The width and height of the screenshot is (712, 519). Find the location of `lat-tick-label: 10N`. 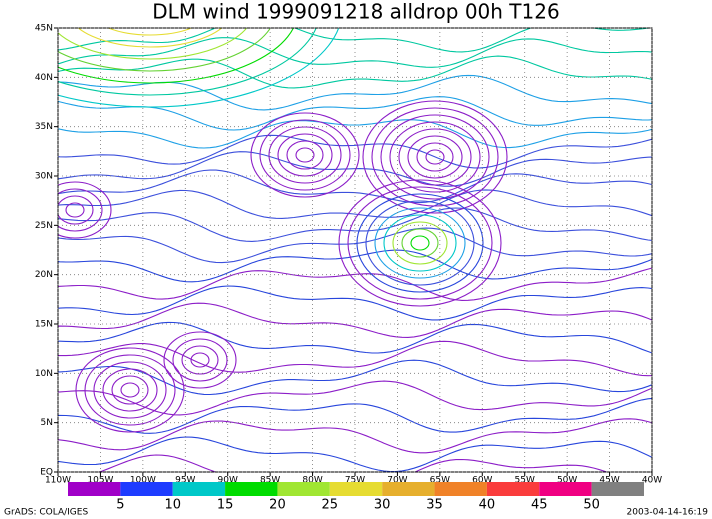

lat-tick-label: 10N is located at coordinates (44, 374).